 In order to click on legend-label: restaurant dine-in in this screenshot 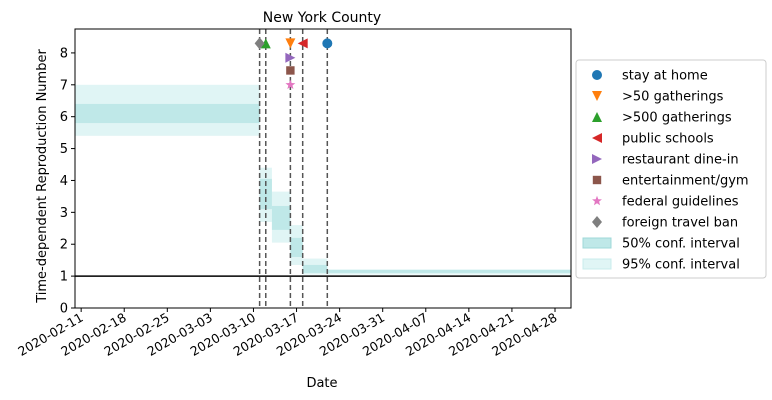, I will do `click(680, 160)`.